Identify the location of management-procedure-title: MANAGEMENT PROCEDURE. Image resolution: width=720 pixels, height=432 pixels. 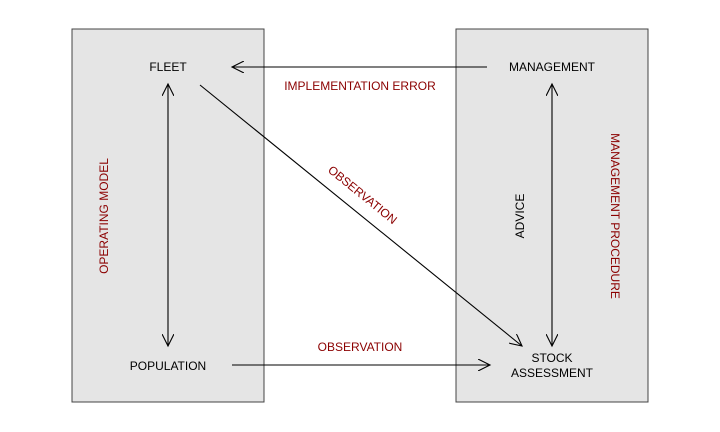
(615, 216).